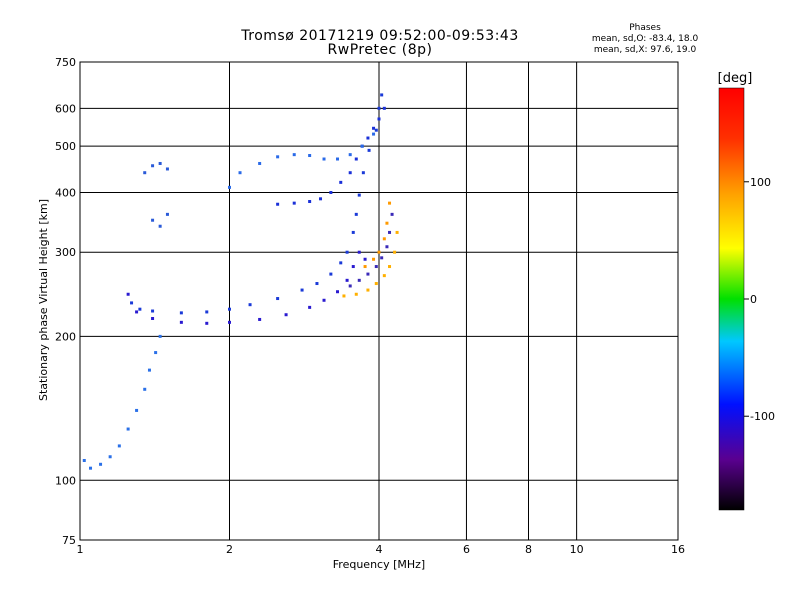 Image resolution: width=800 pixels, height=600 pixels. What do you see at coordinates (577, 549) in the screenshot?
I see `x-tick-label: 10` at bounding box center [577, 549].